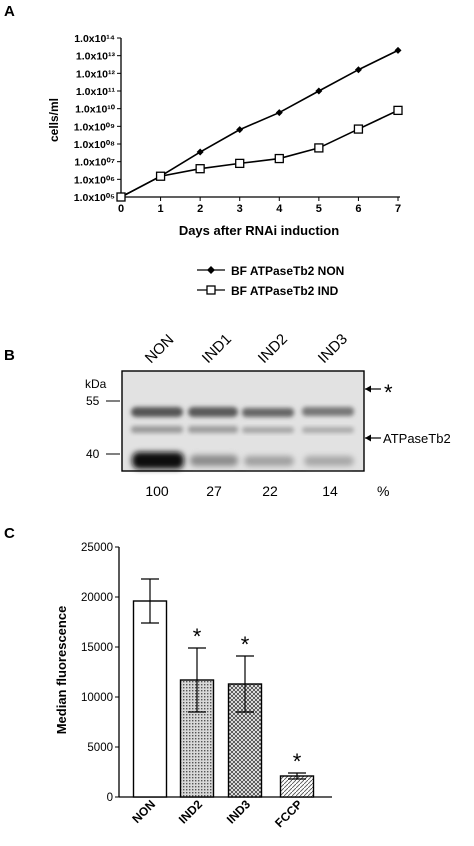 The image size is (474, 846). What do you see at coordinates (96, 74) in the screenshot?
I see `a-y-tick-label: 1.0x10¹²` at bounding box center [96, 74].